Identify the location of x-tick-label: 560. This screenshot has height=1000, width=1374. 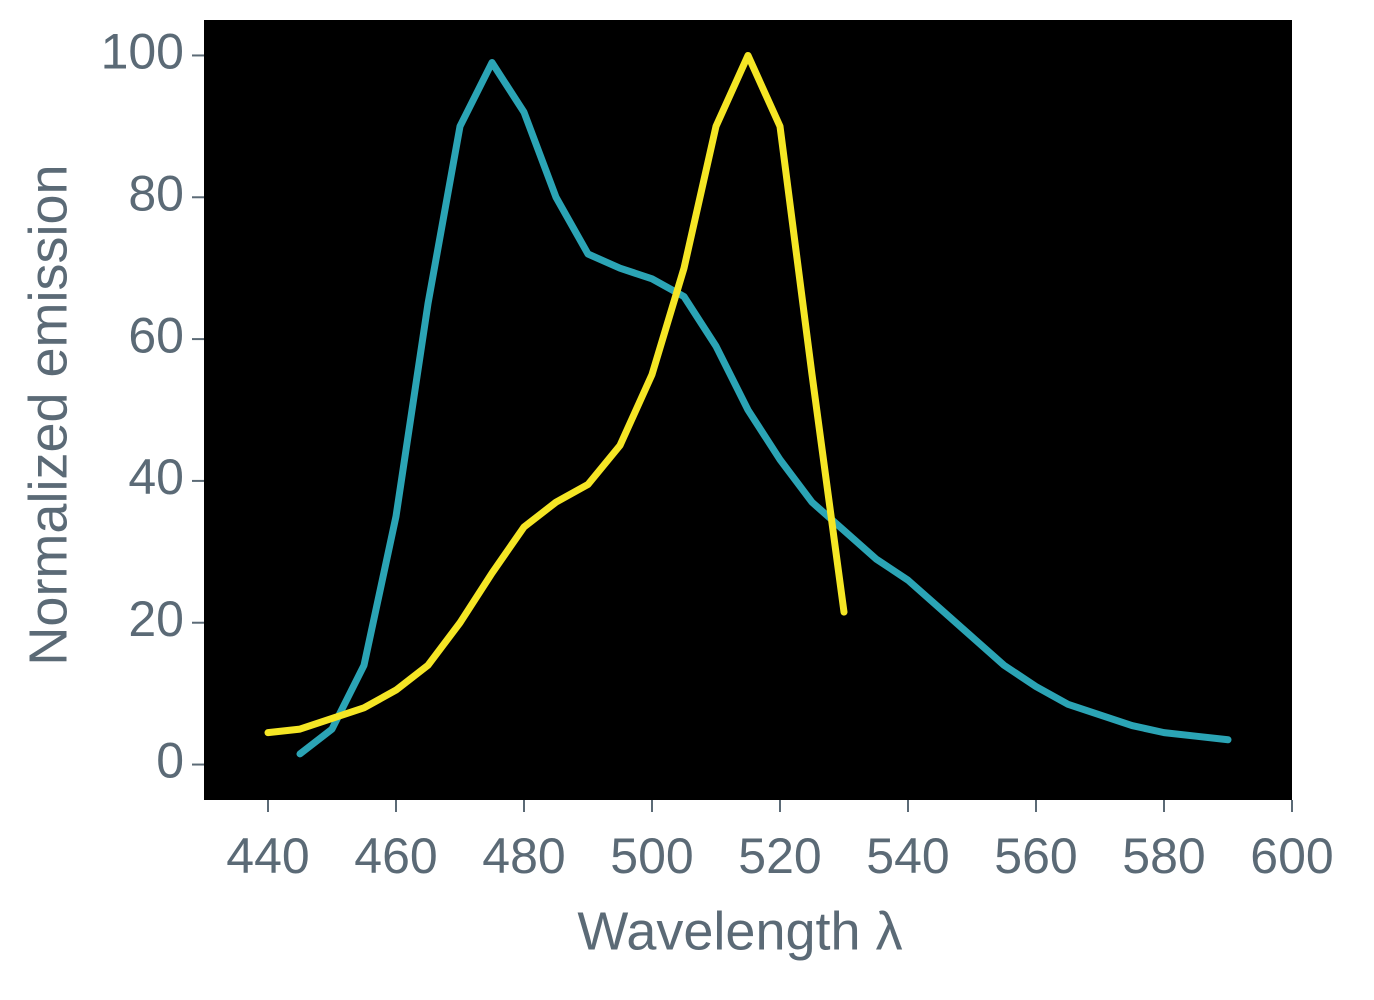
(1035, 856).